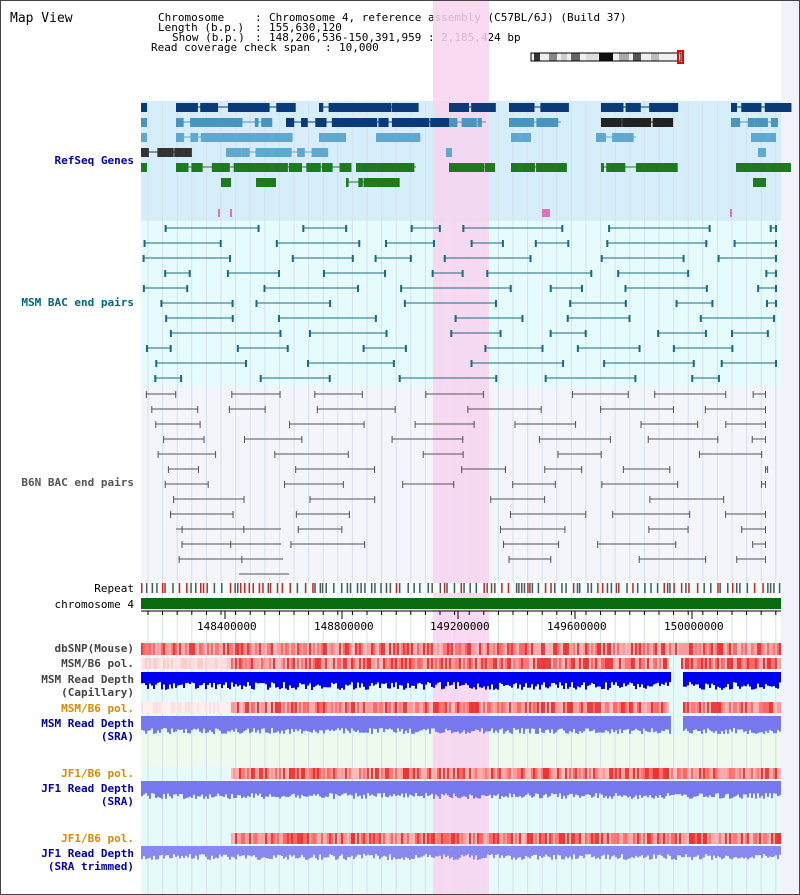 The height and width of the screenshot is (895, 800). What do you see at coordinates (97, 708) in the screenshot?
I see `msm-pol2-label: MSM/B6 pol.` at bounding box center [97, 708].